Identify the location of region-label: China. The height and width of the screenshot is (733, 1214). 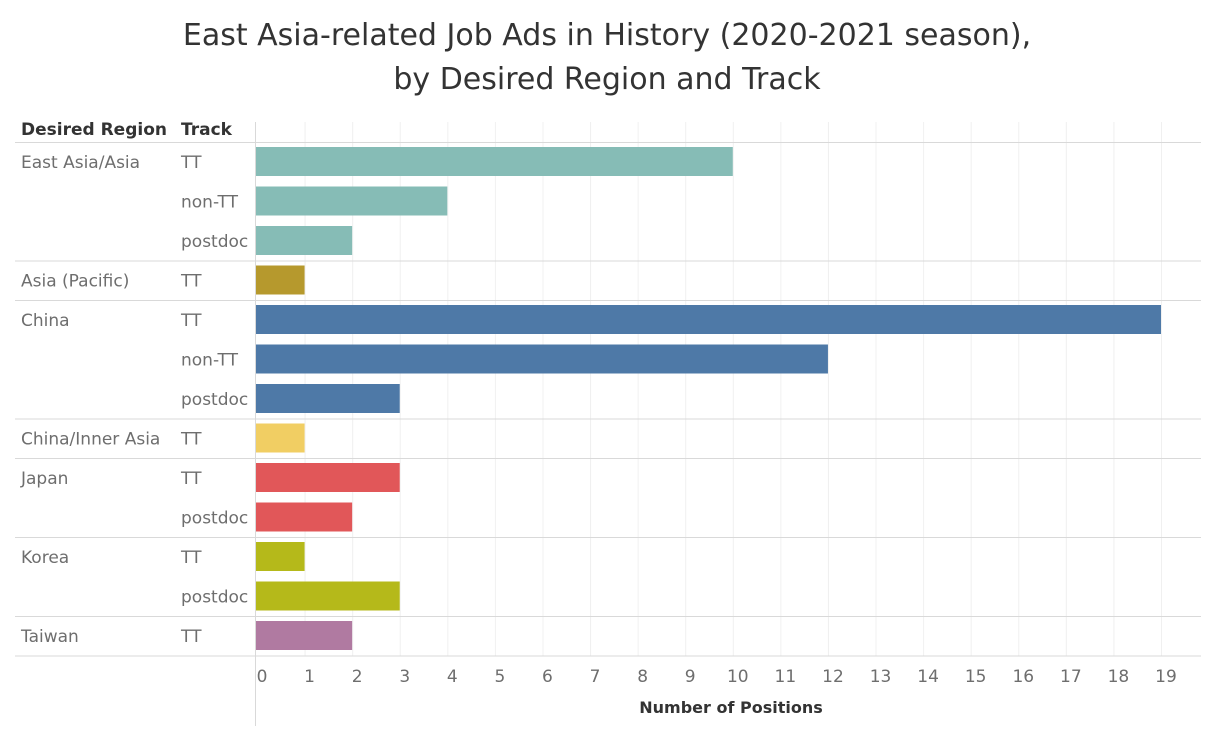
(45, 321).